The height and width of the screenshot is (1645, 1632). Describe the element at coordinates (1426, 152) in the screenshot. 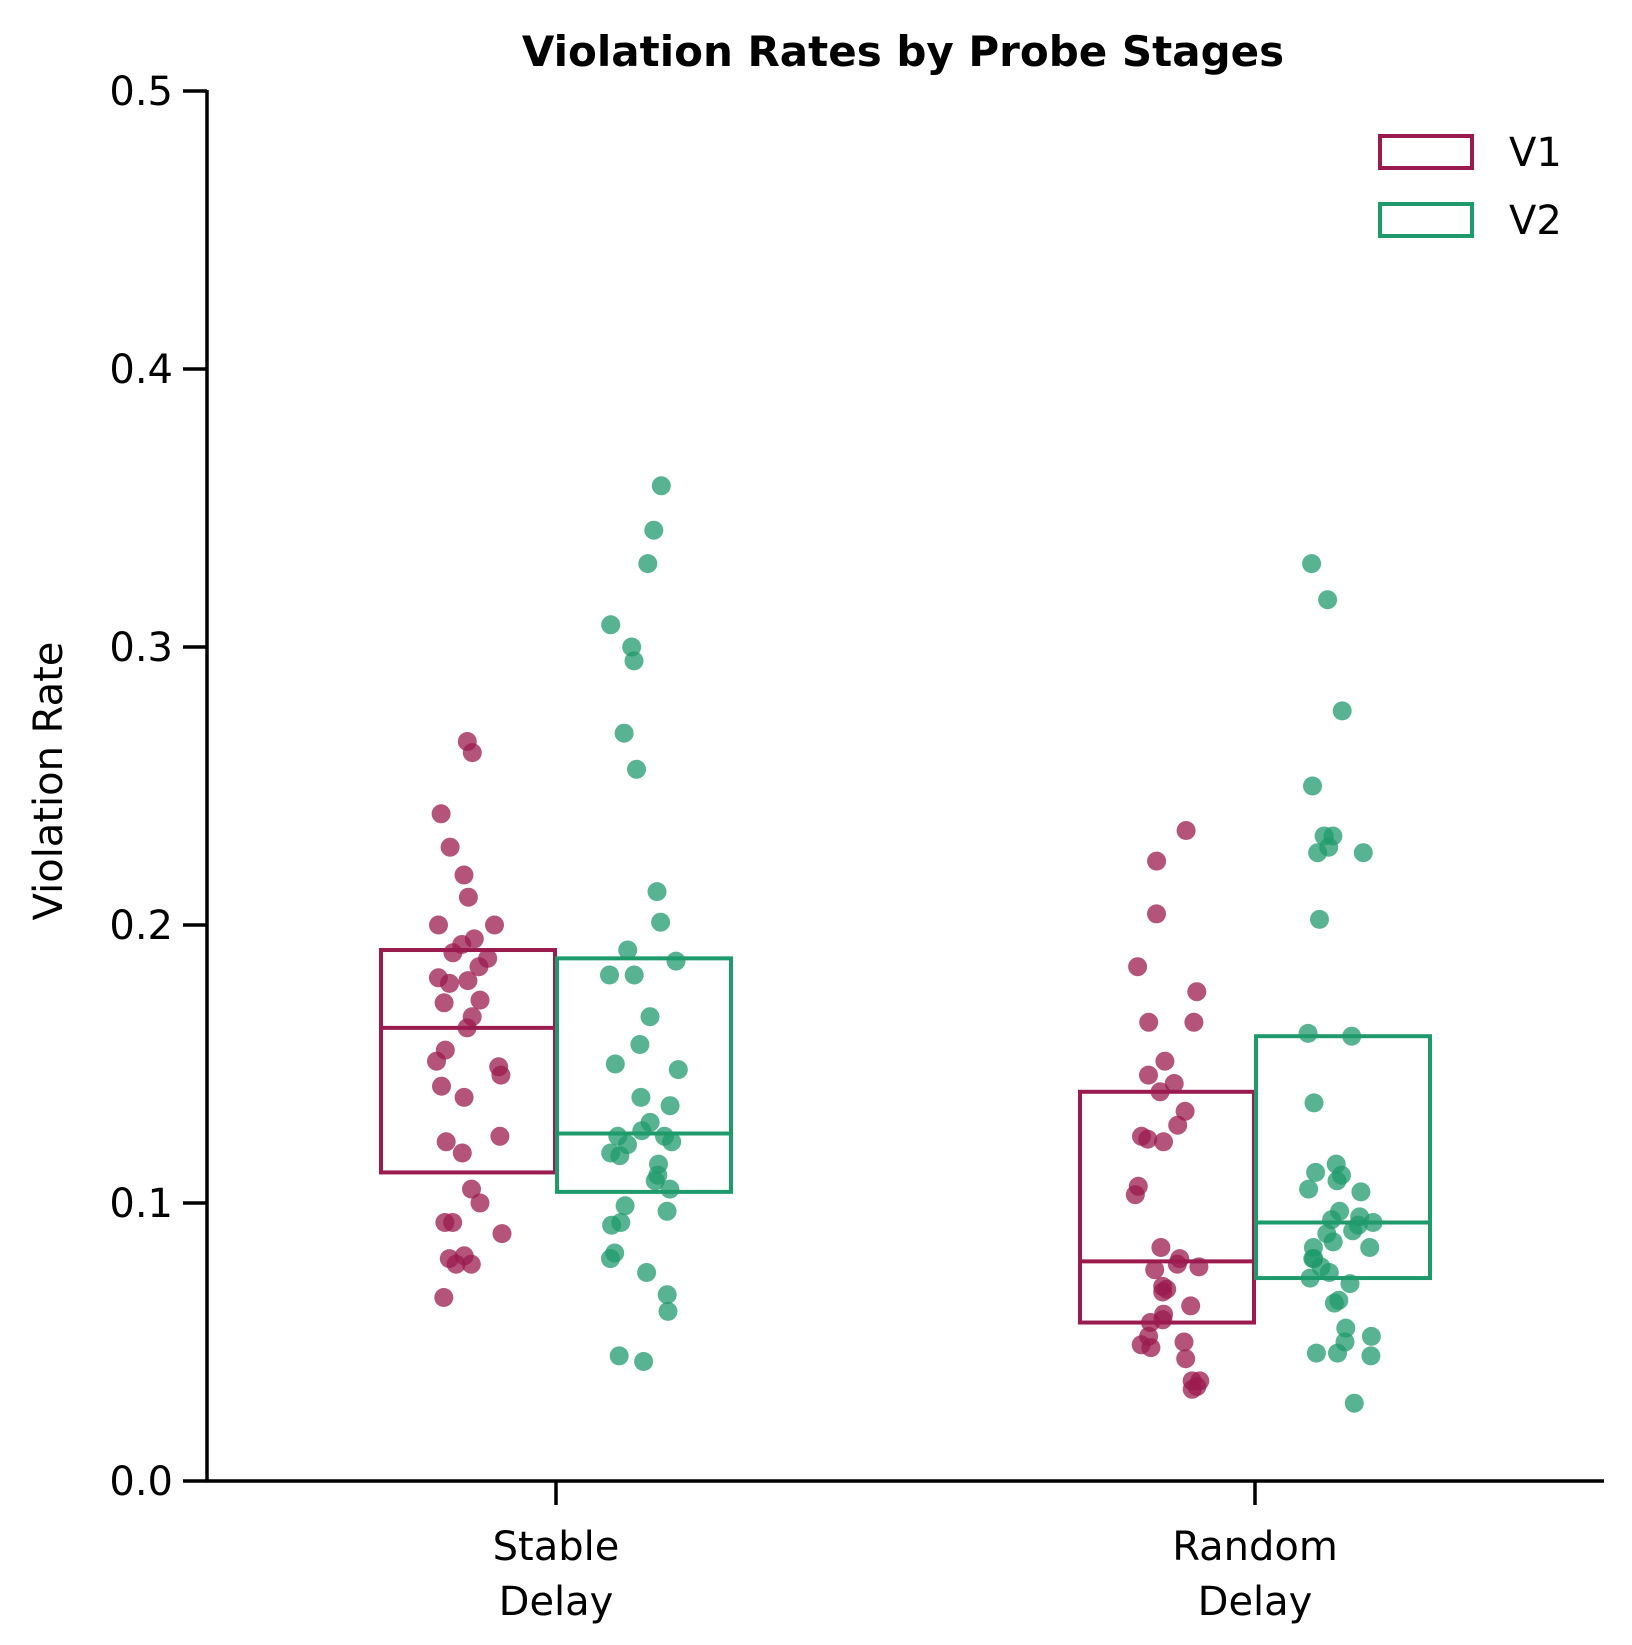

I see `legend-swatch-v1` at that location.